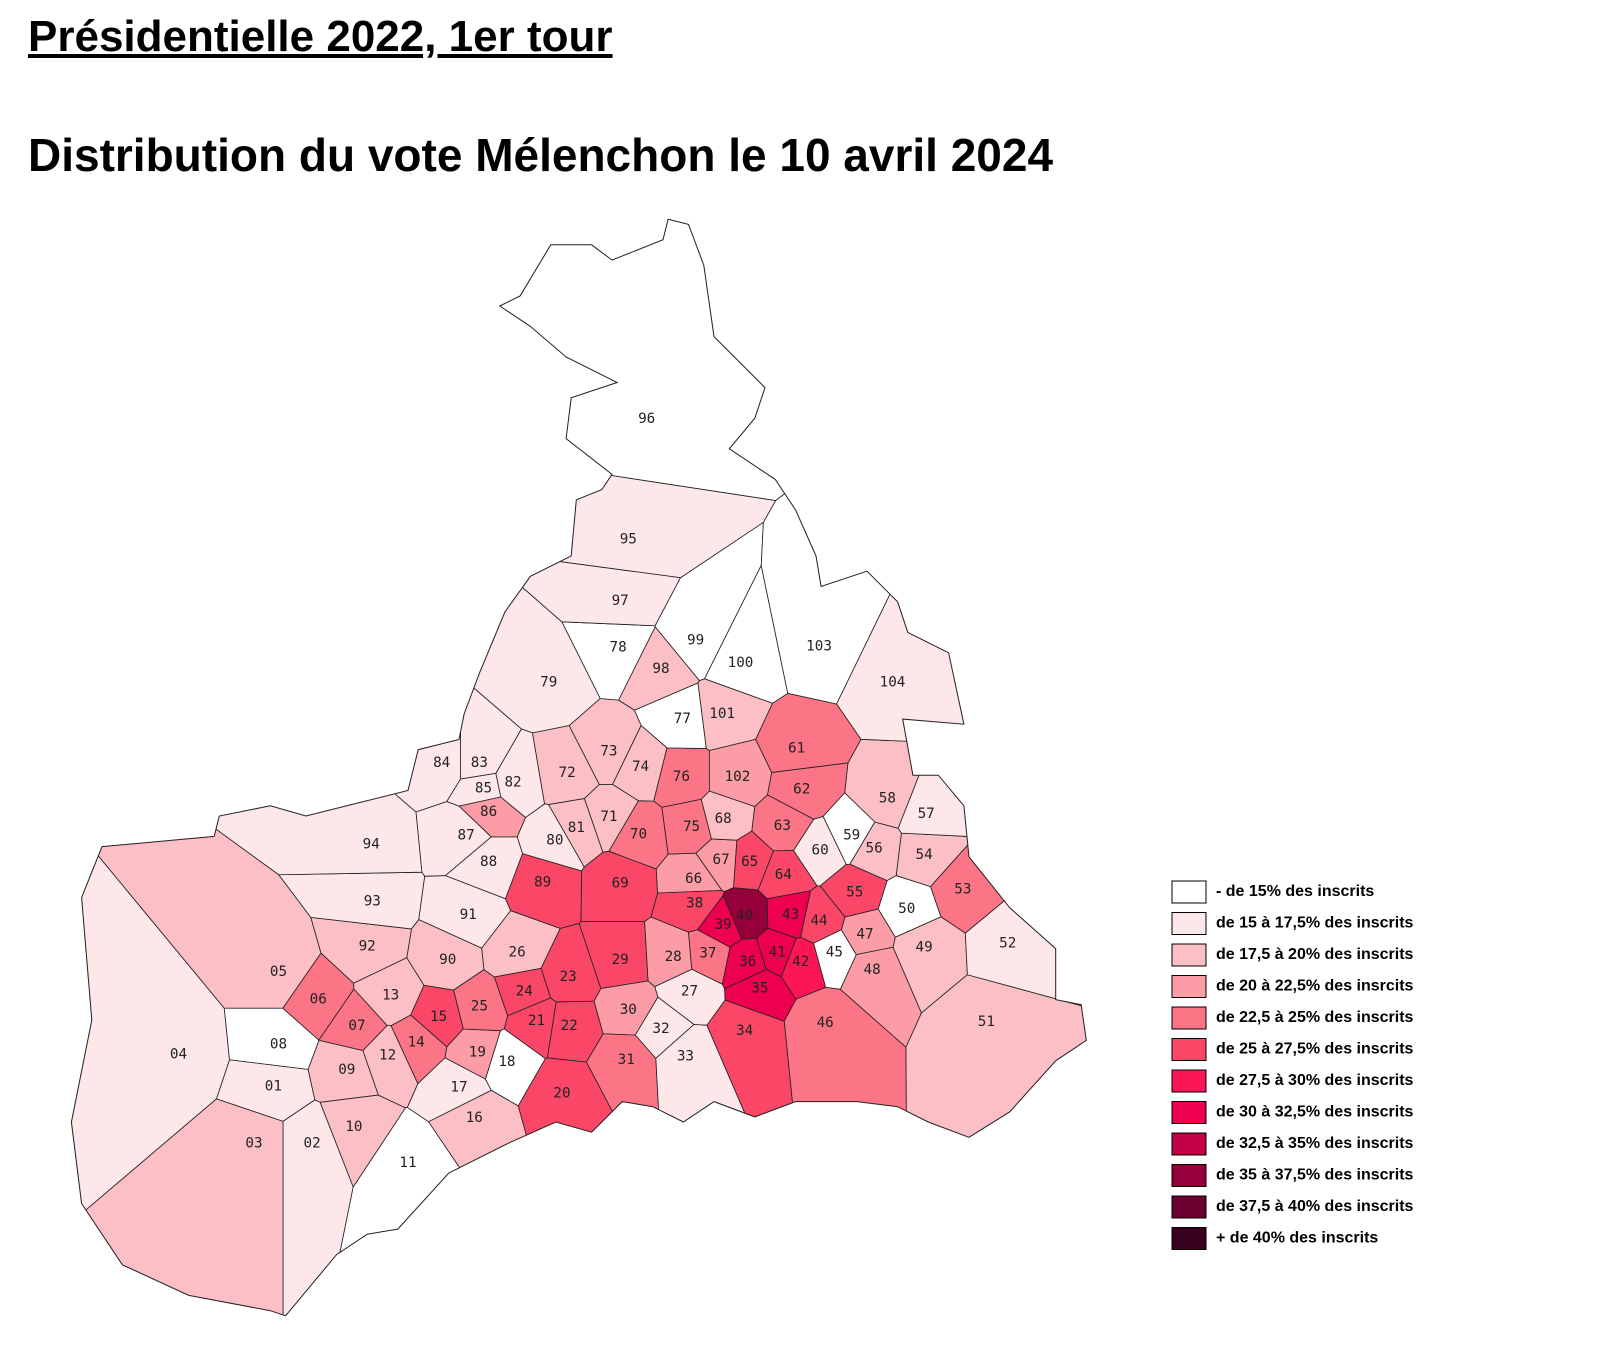 The height and width of the screenshot is (1347, 1600). What do you see at coordinates (447, 960) in the screenshot?
I see `region-label: 90` at bounding box center [447, 960].